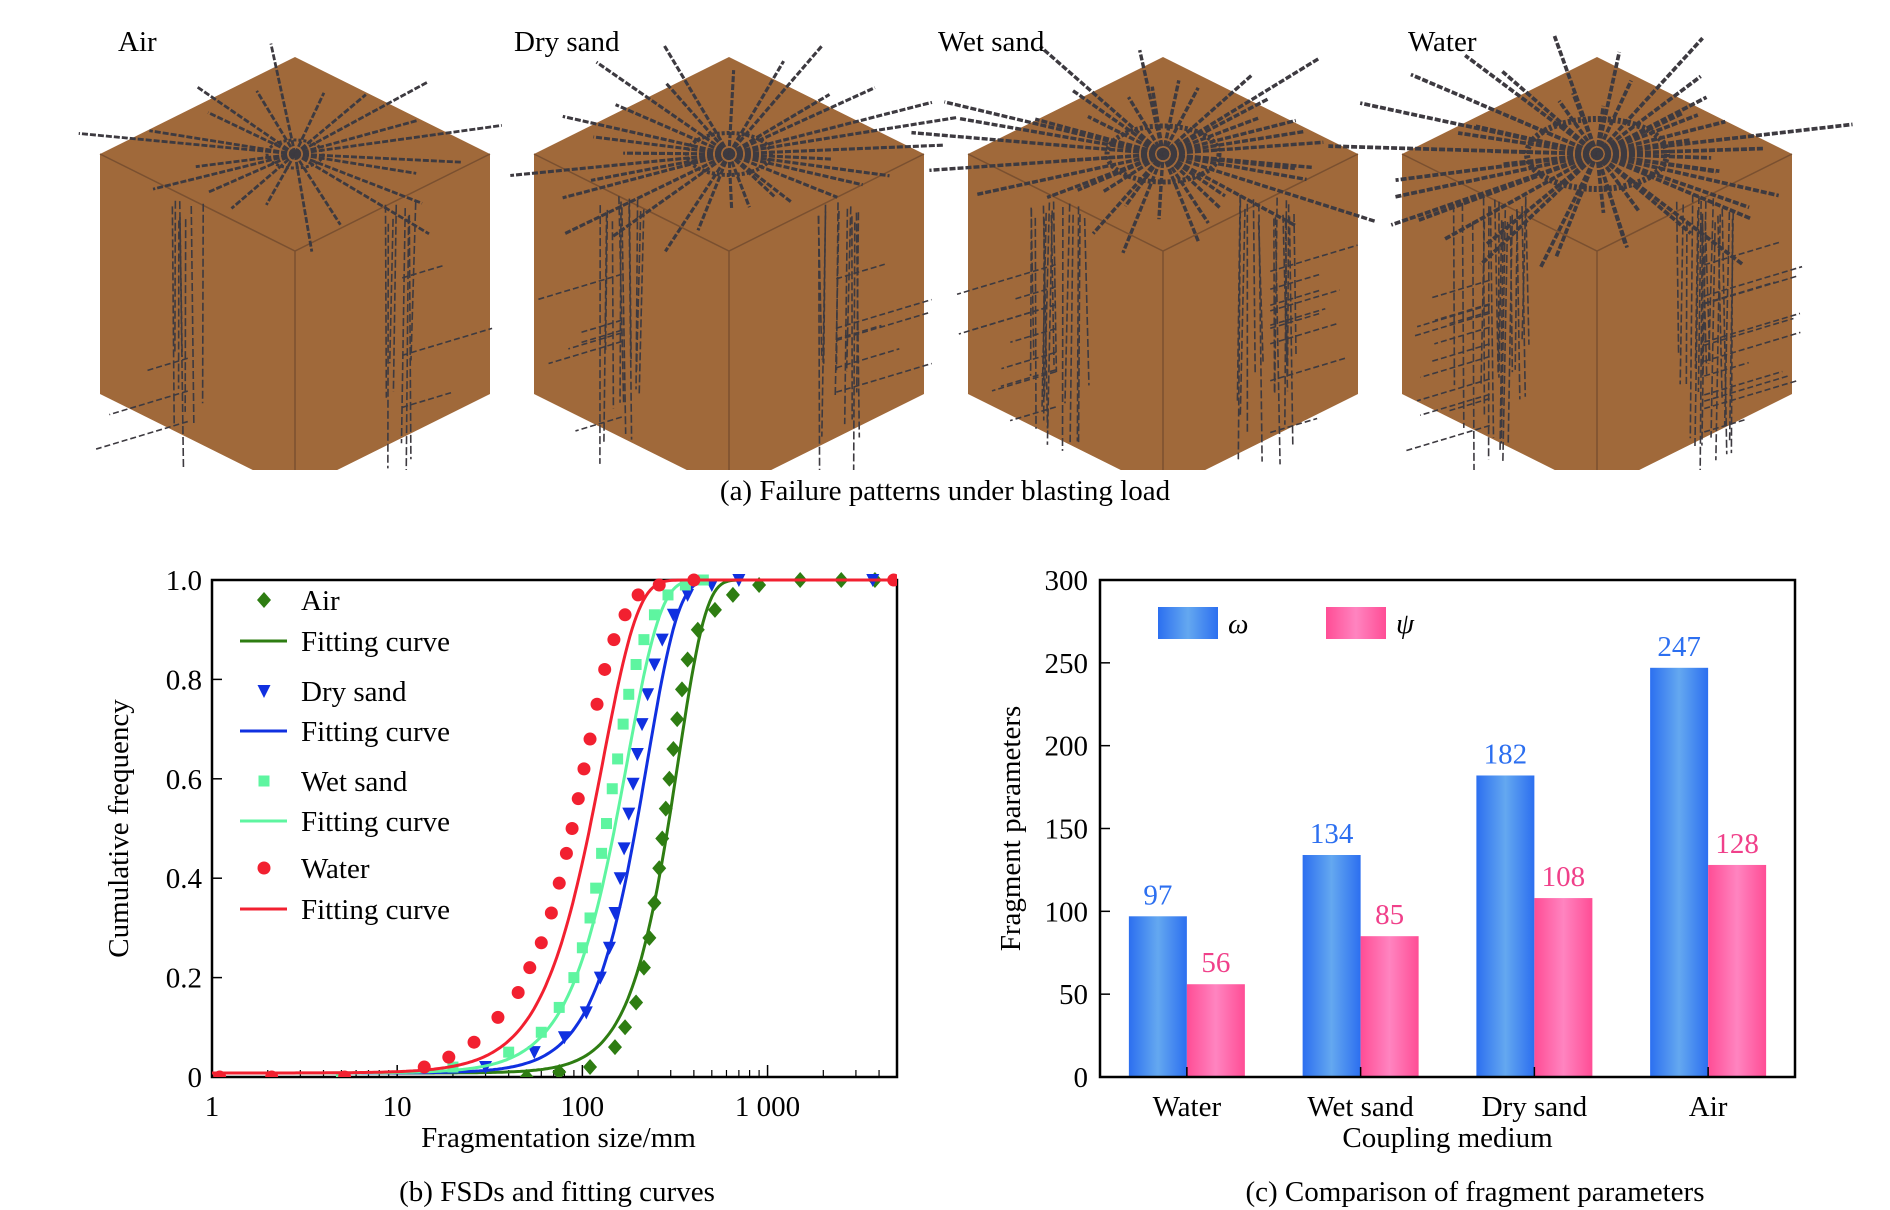 This screenshot has width=1890, height=1210. Describe the element at coordinates (137, 42) in the screenshot. I see `cube-label-air: Air` at that location.